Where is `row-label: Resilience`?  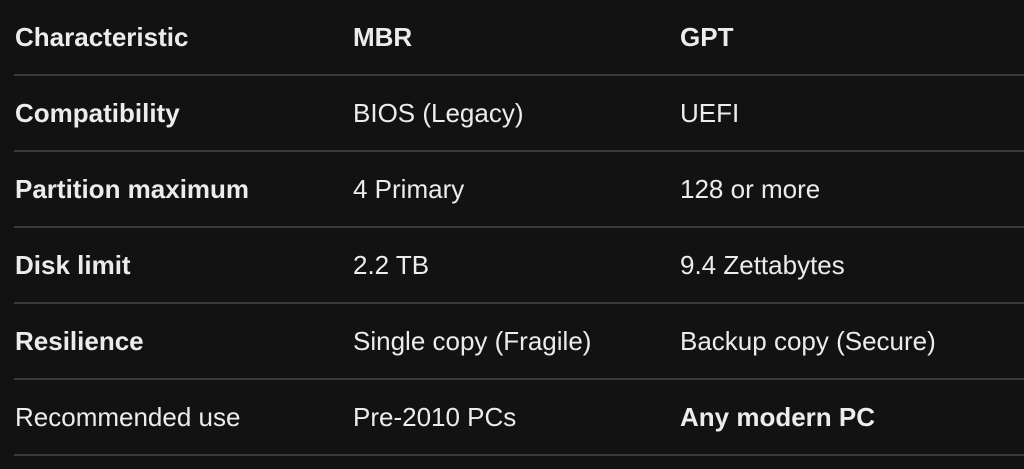 row-label: Resilience is located at coordinates (79, 341).